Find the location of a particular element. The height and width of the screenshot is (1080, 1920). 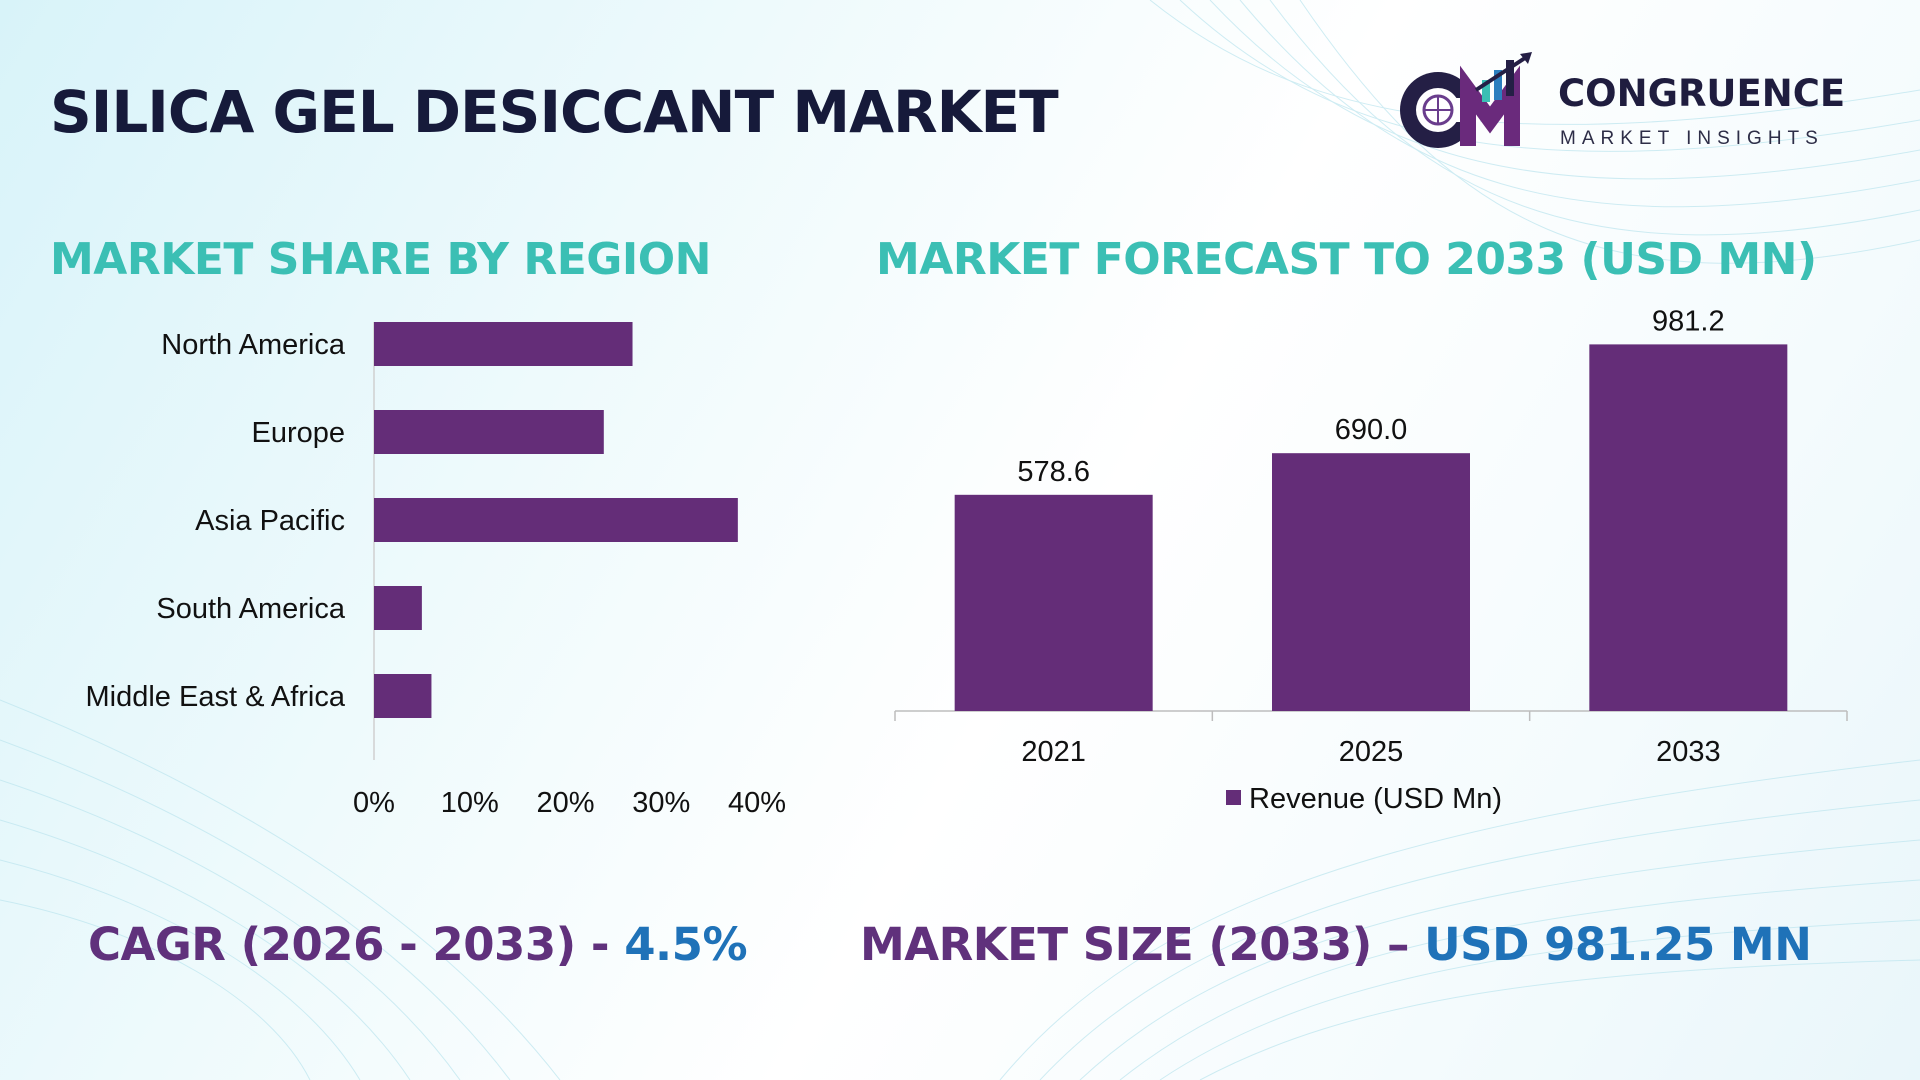

market-size-value: USD 981.25 MN is located at coordinates (1618, 944).